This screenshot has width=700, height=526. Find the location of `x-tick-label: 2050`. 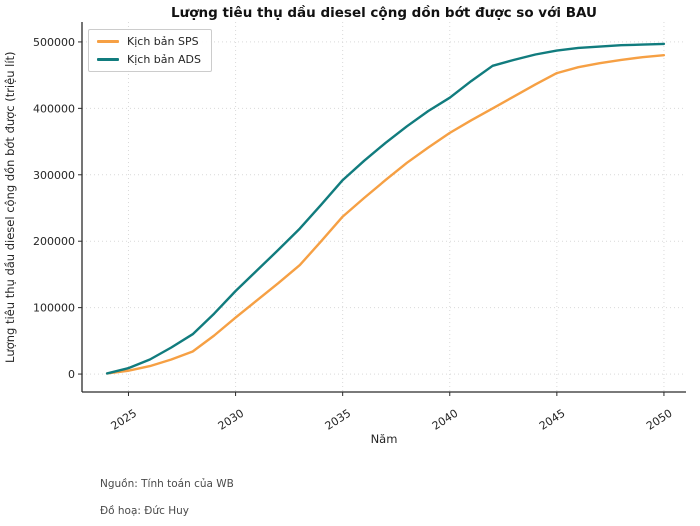

x-tick-label: 2050 is located at coordinates (659, 420).